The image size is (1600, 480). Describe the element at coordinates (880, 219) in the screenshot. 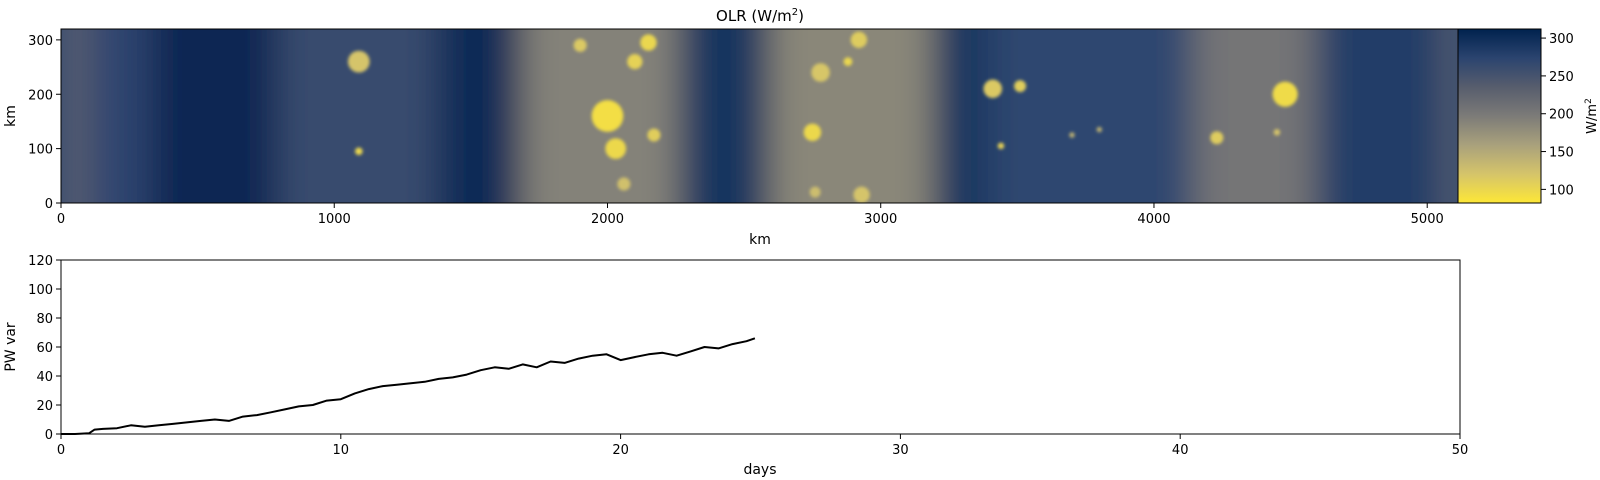

I see `x-tick-label: 3000` at that location.